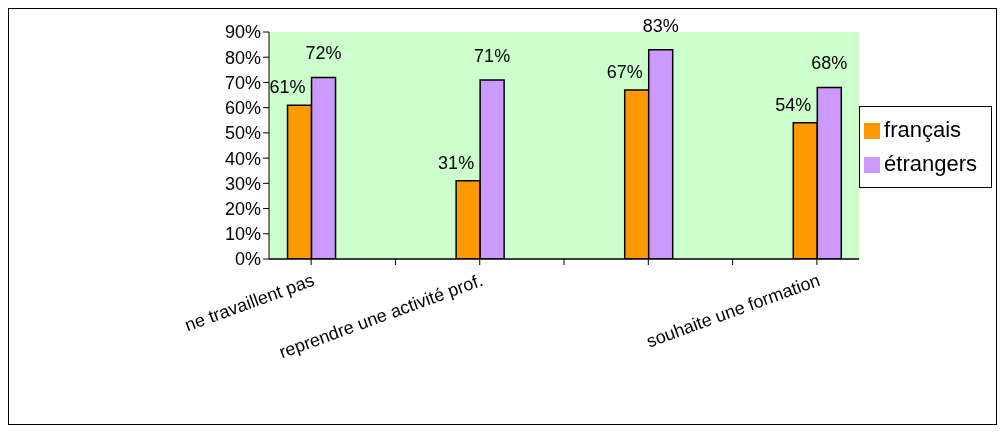 The image size is (1005, 433). I want to click on y-tick-label: 70%, so click(242, 82).